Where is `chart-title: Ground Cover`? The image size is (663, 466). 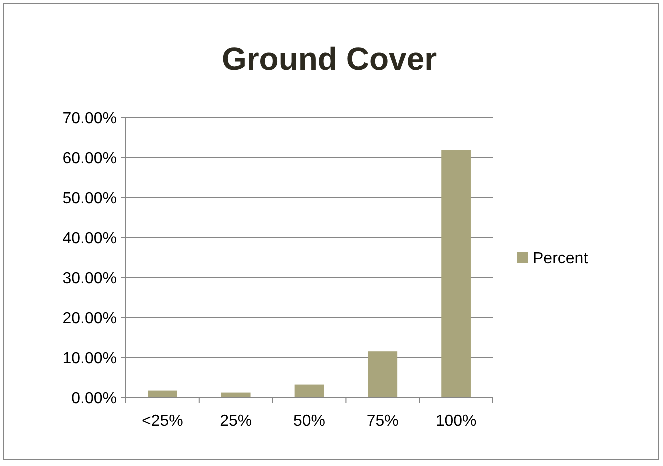
chart-title: Ground Cover is located at coordinates (330, 59).